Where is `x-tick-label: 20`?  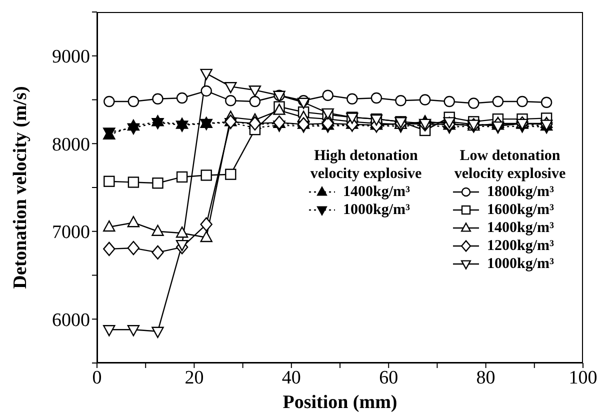
x-tick-label: 20 is located at coordinates (194, 377).